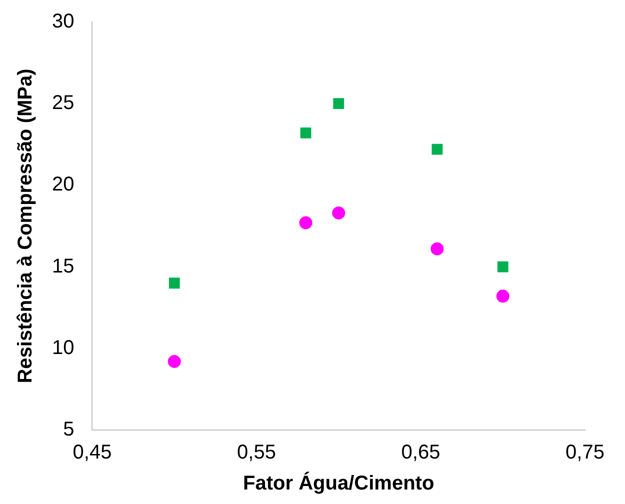 This screenshot has height=504, width=625. What do you see at coordinates (256, 453) in the screenshot?
I see `x-tick-label: 0,55` at bounding box center [256, 453].